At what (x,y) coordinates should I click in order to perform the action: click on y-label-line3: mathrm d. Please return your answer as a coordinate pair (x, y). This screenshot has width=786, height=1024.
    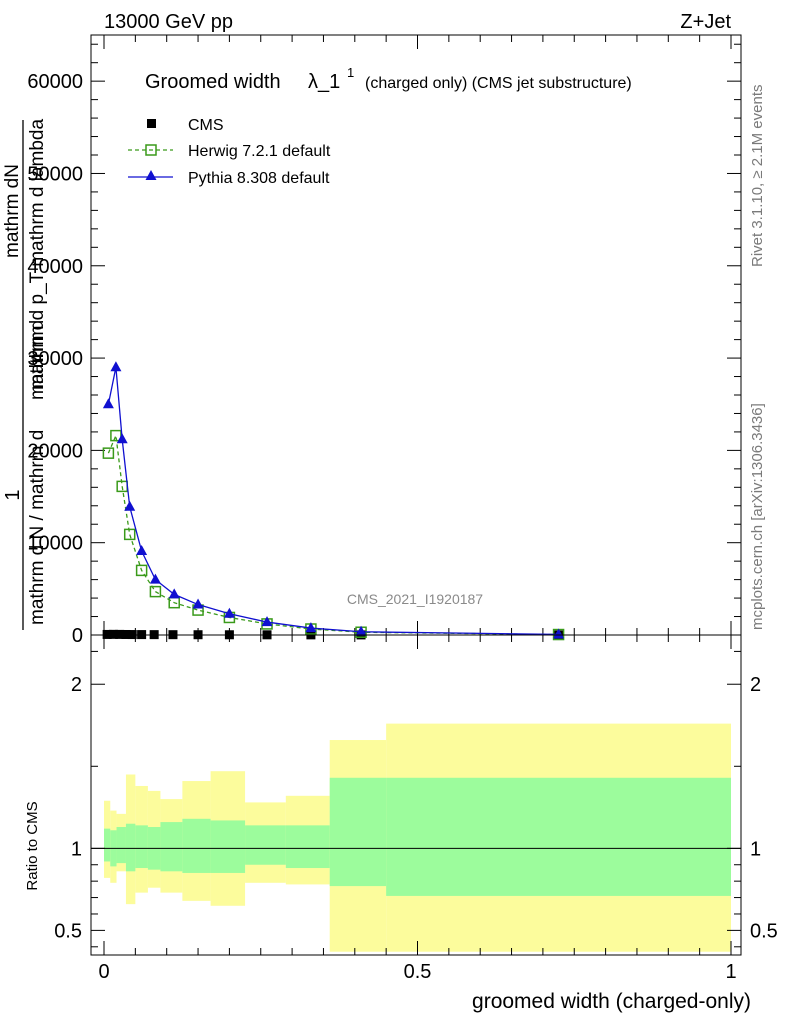
    Looking at the image, I should click on (37, 360).